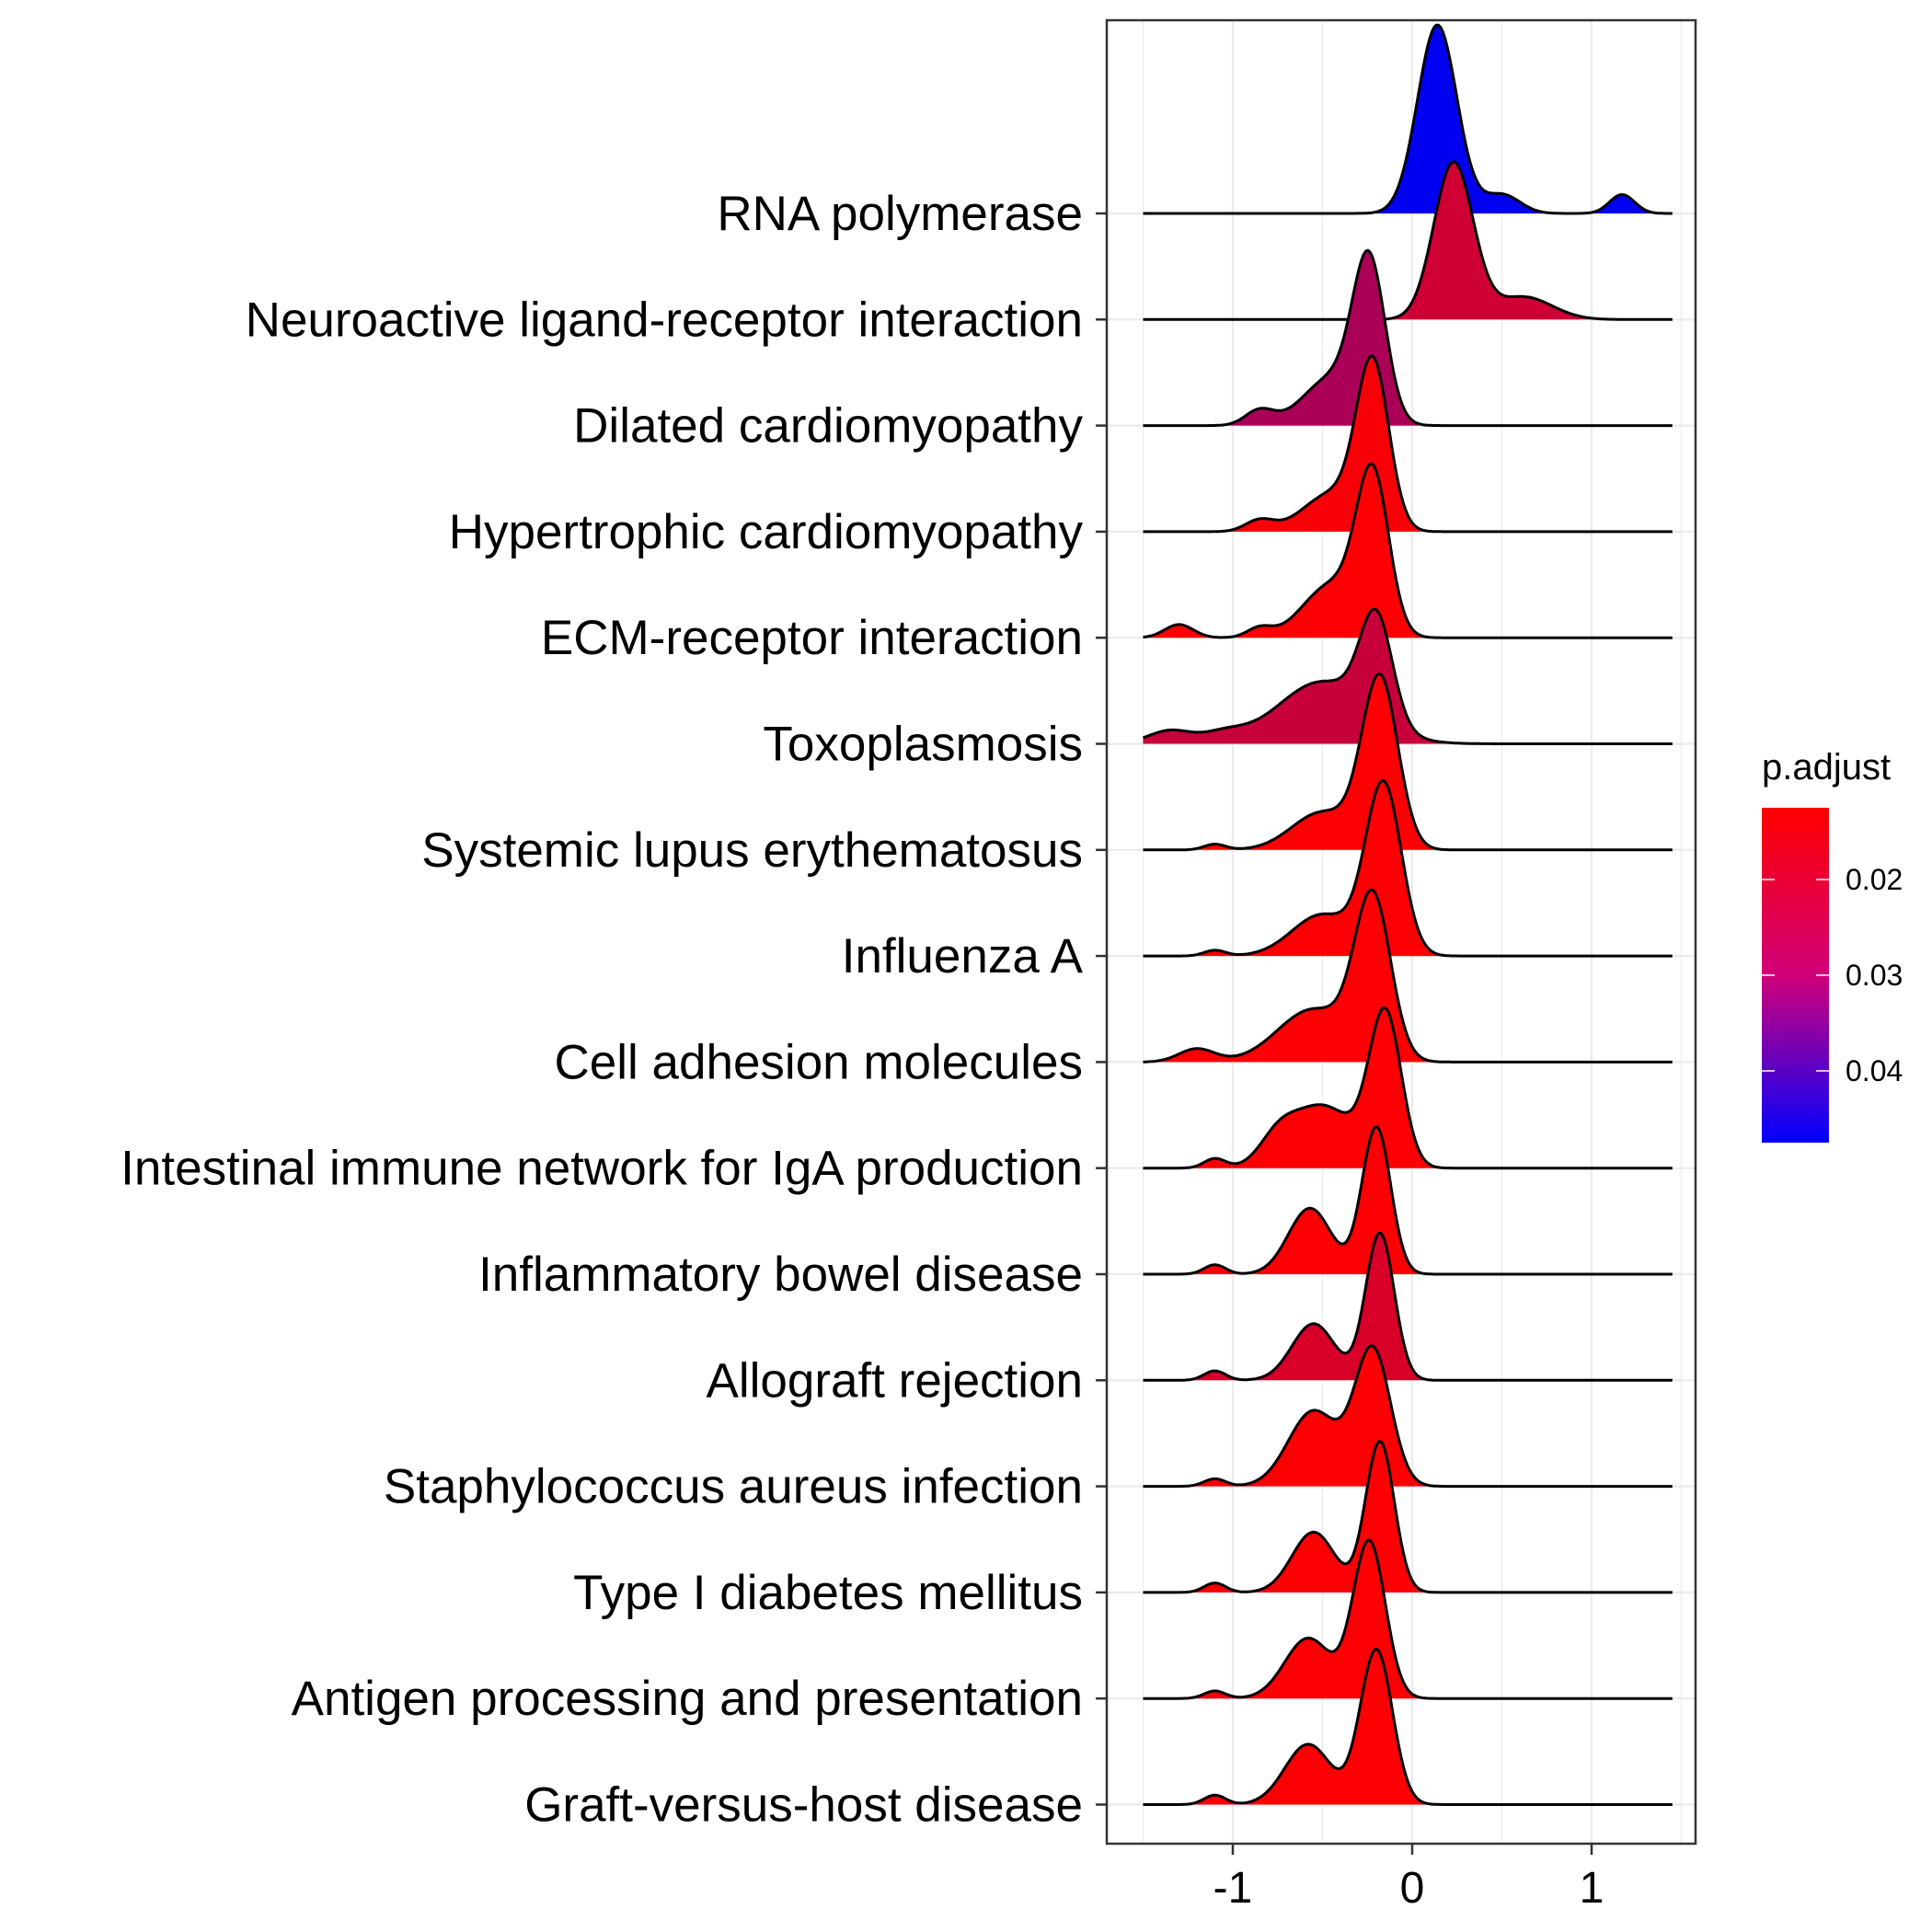 The width and height of the screenshot is (1932, 1932). What do you see at coordinates (1233, 1888) in the screenshot?
I see `x-tick-label: -1` at bounding box center [1233, 1888].